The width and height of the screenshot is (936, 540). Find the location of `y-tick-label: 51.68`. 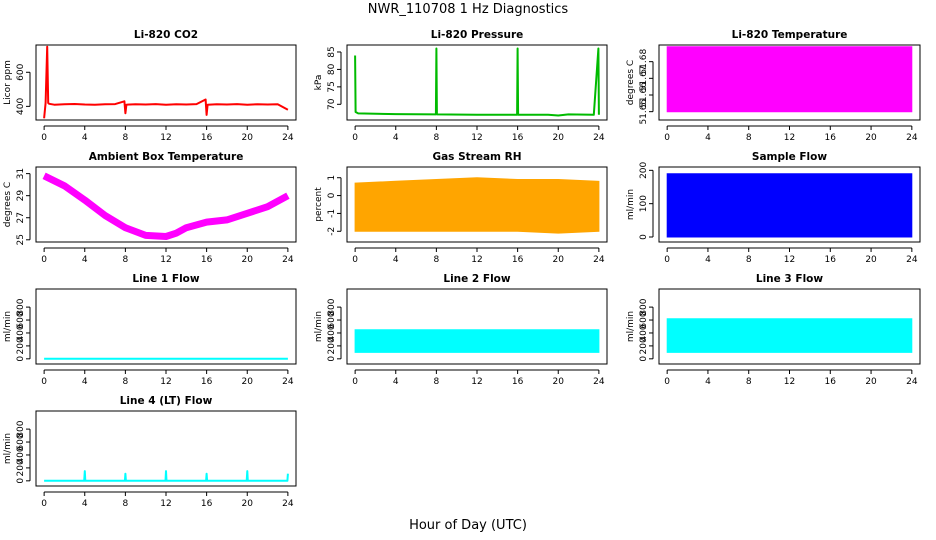

y-tick-label: 51.68 is located at coordinates (644, 62).